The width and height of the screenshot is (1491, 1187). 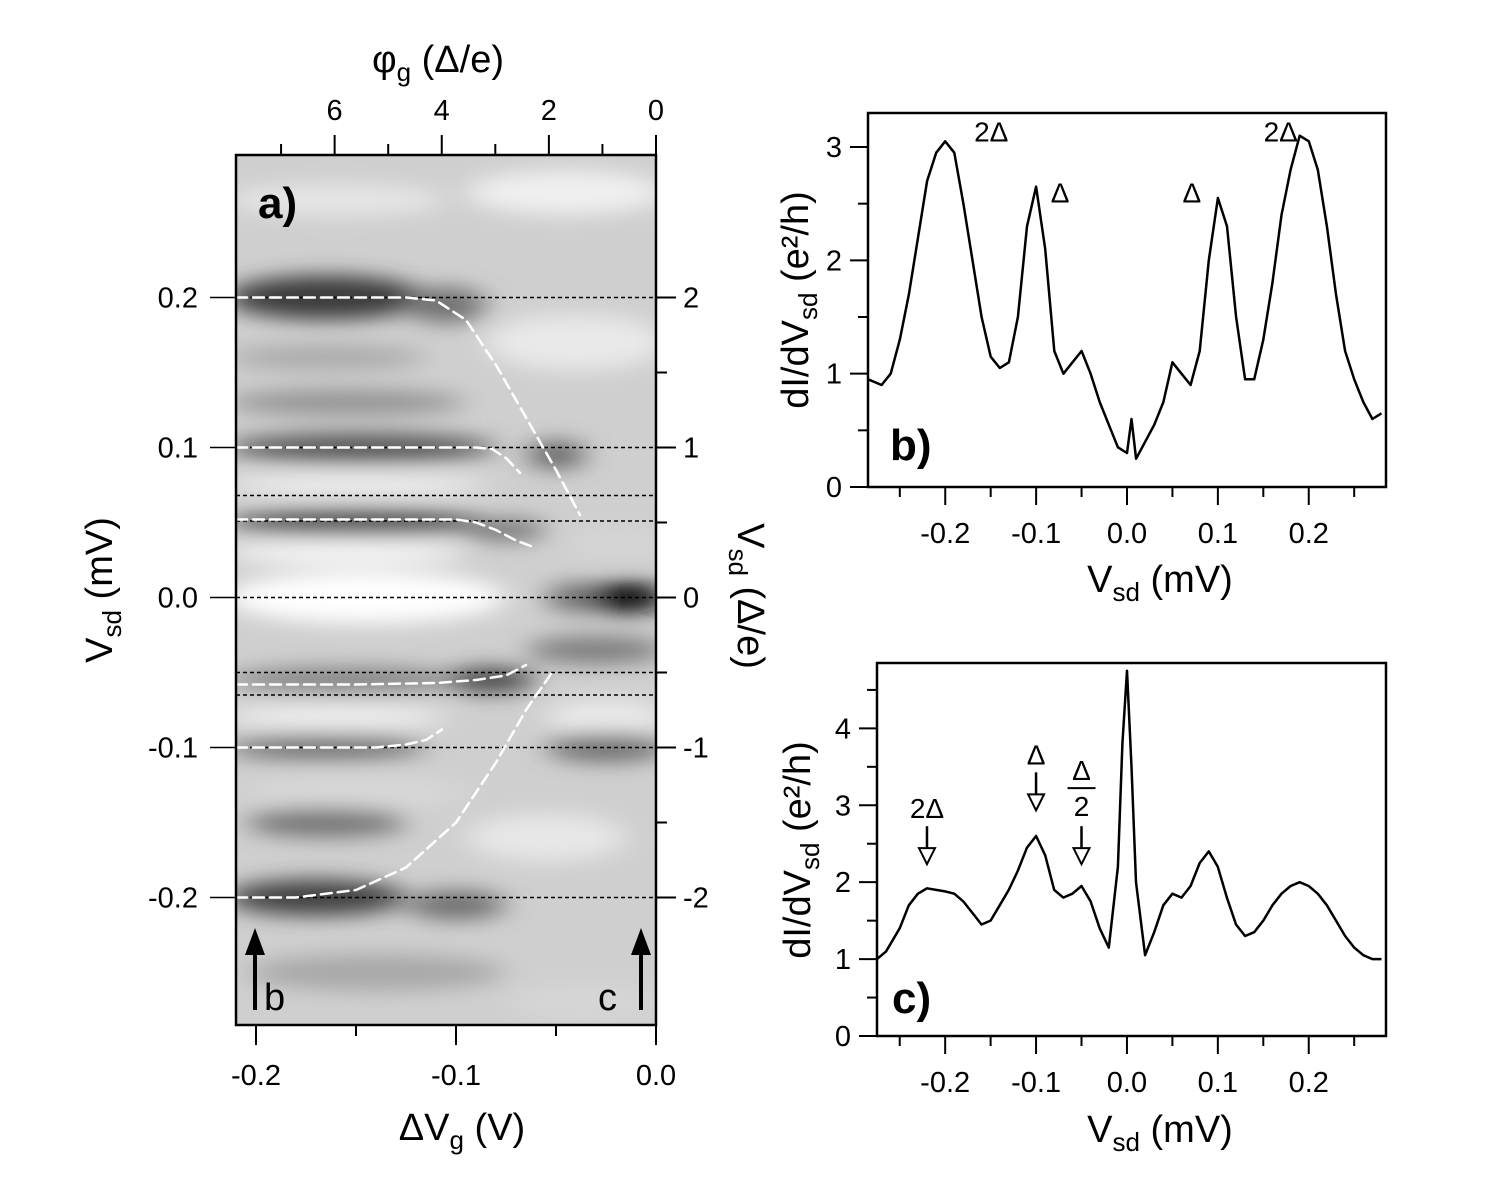 I want to click on arrow-b-label: b, so click(x=274, y=998).